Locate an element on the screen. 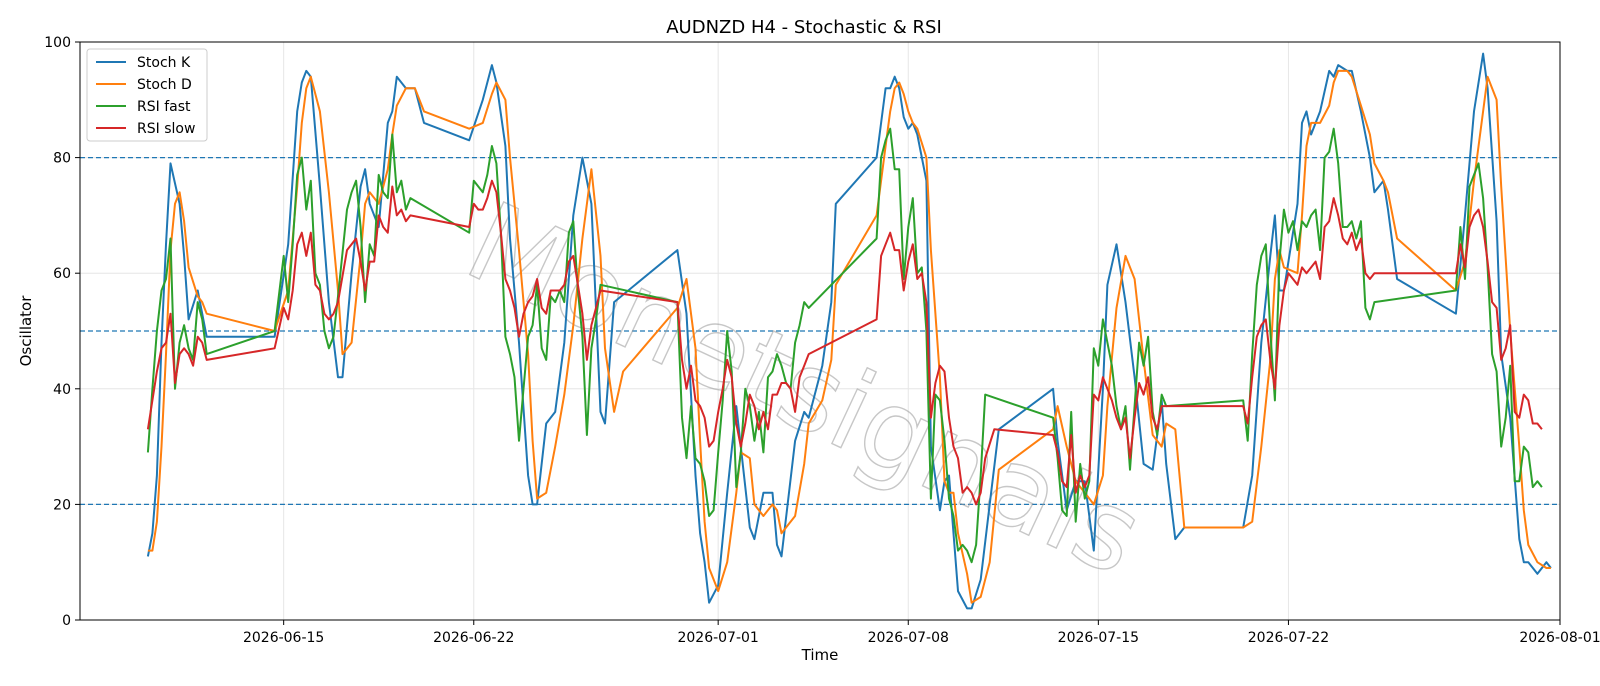  x-tick-label: 2026-08-01 is located at coordinates (1559, 638).